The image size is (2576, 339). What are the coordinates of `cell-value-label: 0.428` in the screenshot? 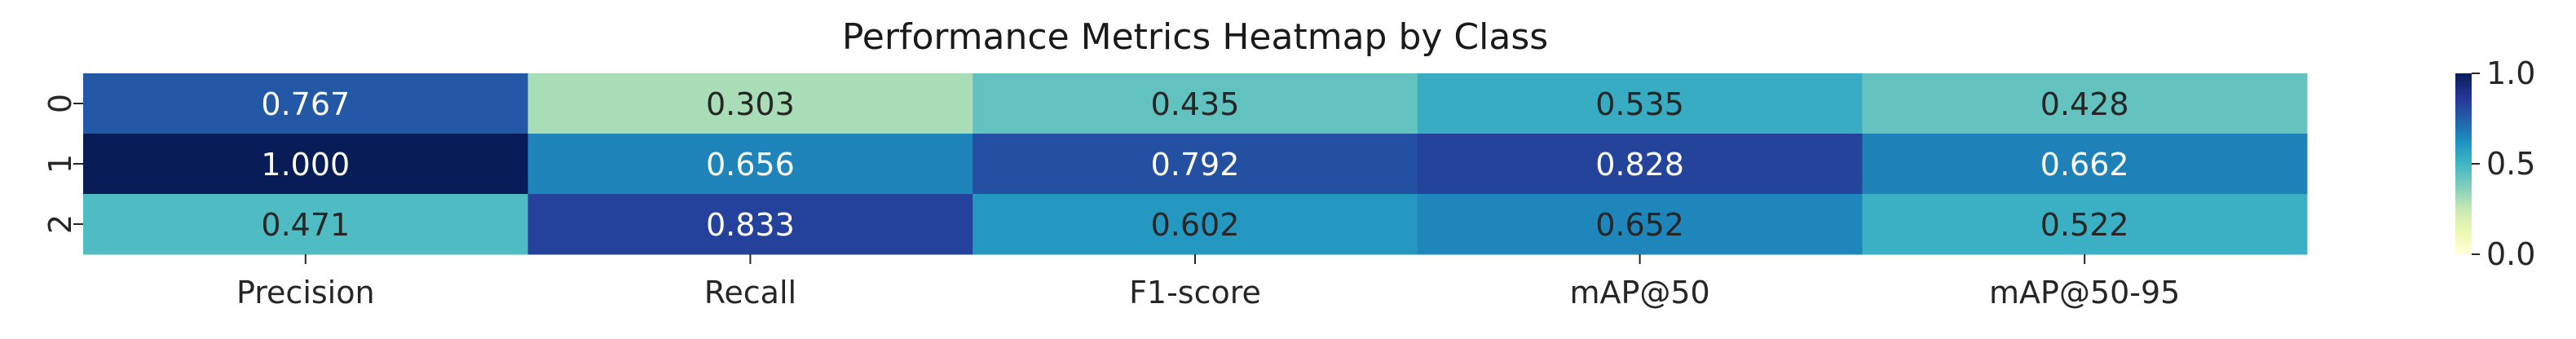 It's located at (2084, 104).